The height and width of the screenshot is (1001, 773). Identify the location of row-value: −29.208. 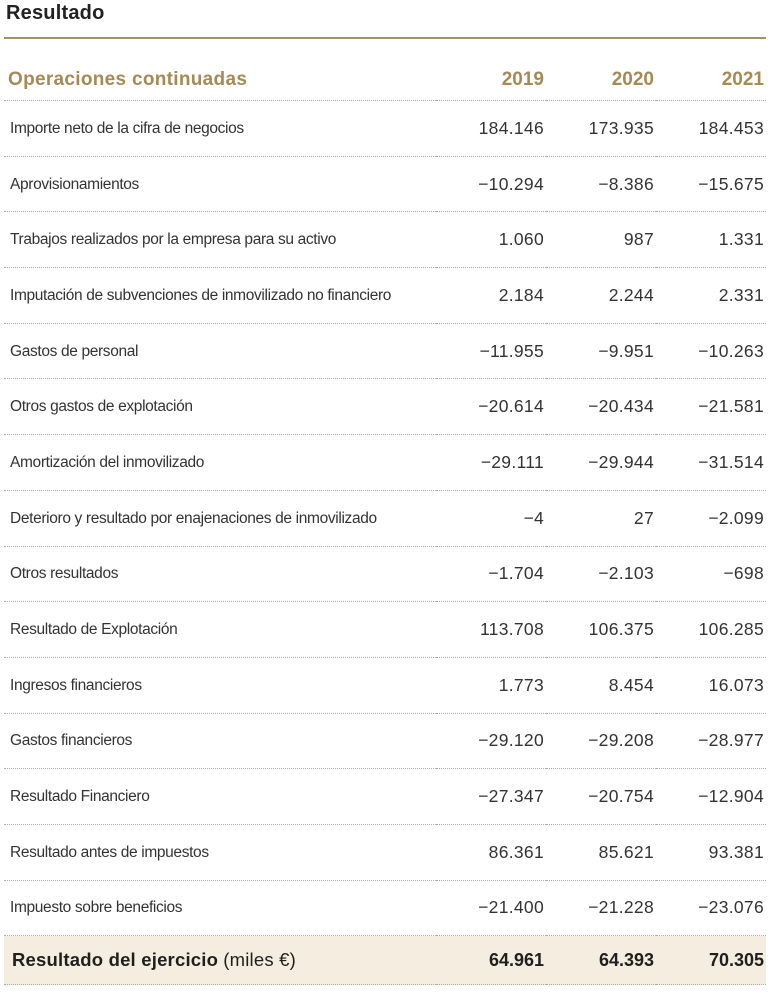
(601, 741).